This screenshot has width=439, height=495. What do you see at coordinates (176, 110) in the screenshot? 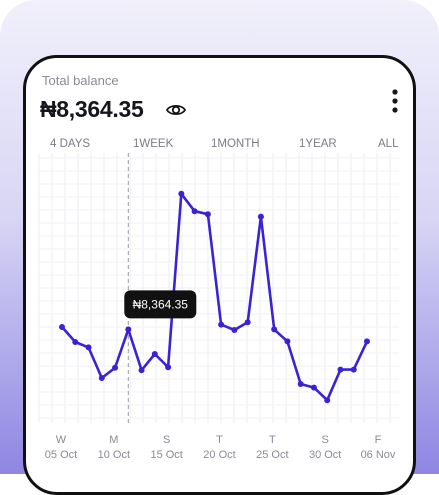
I see `eye-icon` at bounding box center [176, 110].